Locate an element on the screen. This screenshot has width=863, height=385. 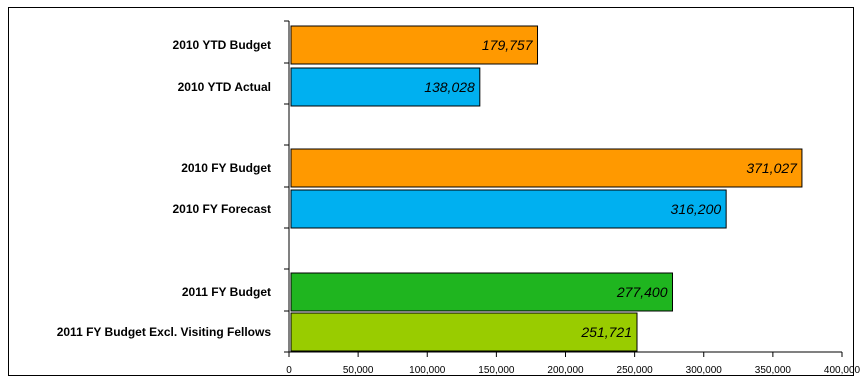
bar-value-label-5: 251,721 is located at coordinates (606, 332).